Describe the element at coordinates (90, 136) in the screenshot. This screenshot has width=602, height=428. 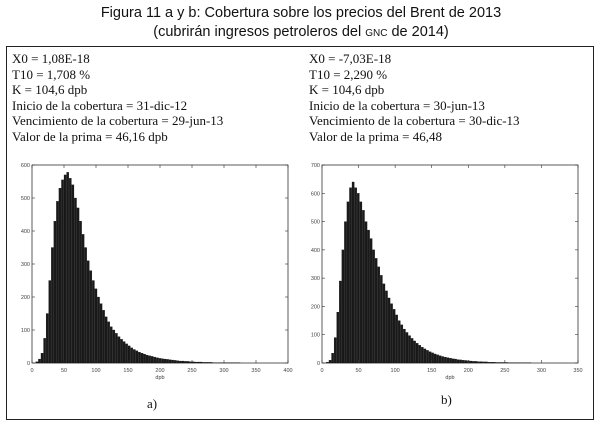
I see `panel-a-prima: Valor de la prima = 46,16 dpb` at that location.